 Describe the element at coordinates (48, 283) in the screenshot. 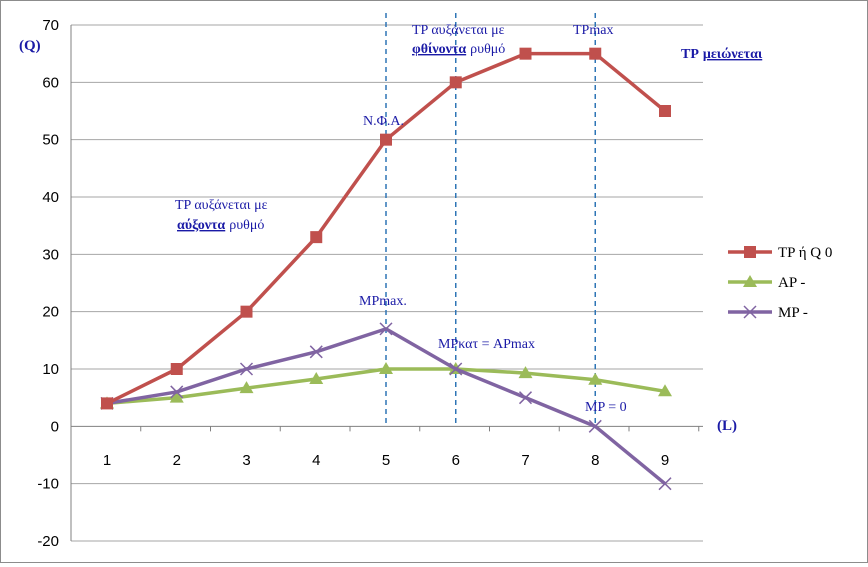

I see `y-tick-labels: -20 -10 0 10 20 30 40 50 60 70` at that location.